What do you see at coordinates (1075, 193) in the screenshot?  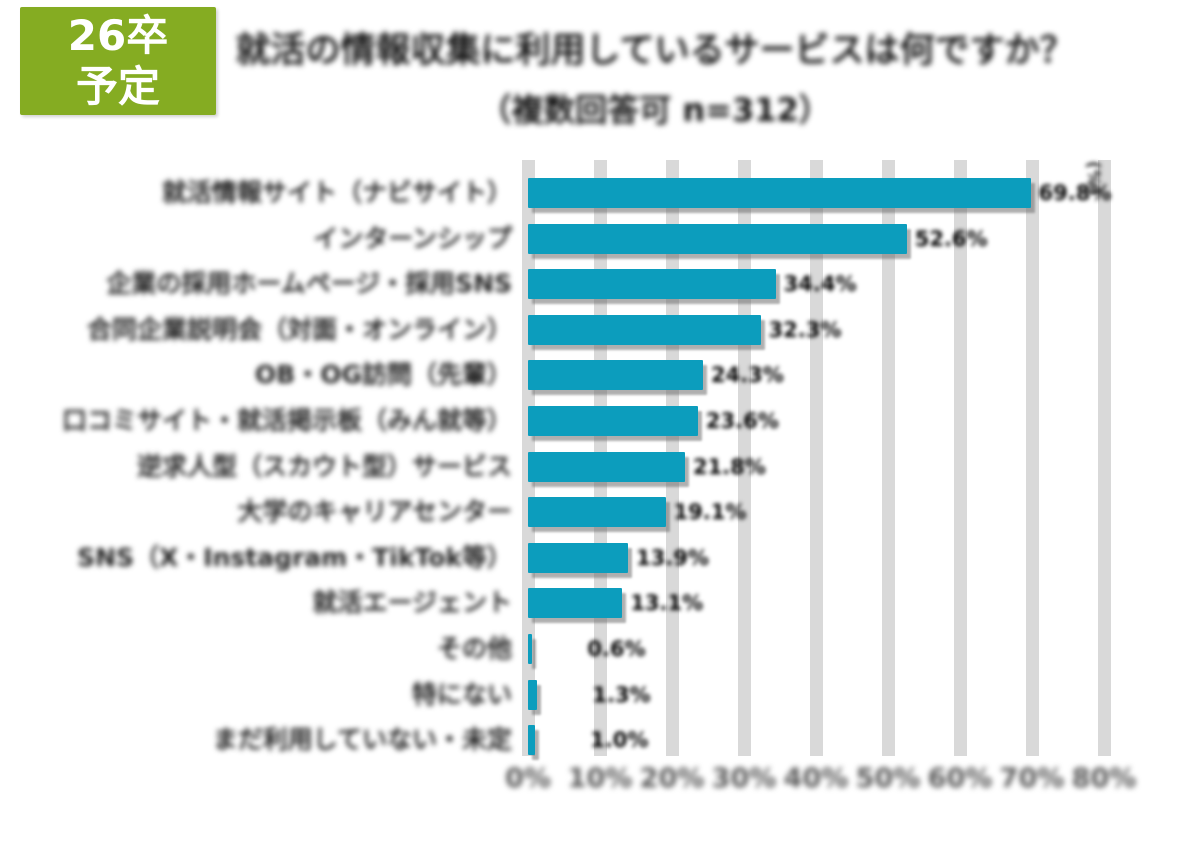 I see `value-label: 69.8%` at bounding box center [1075, 193].